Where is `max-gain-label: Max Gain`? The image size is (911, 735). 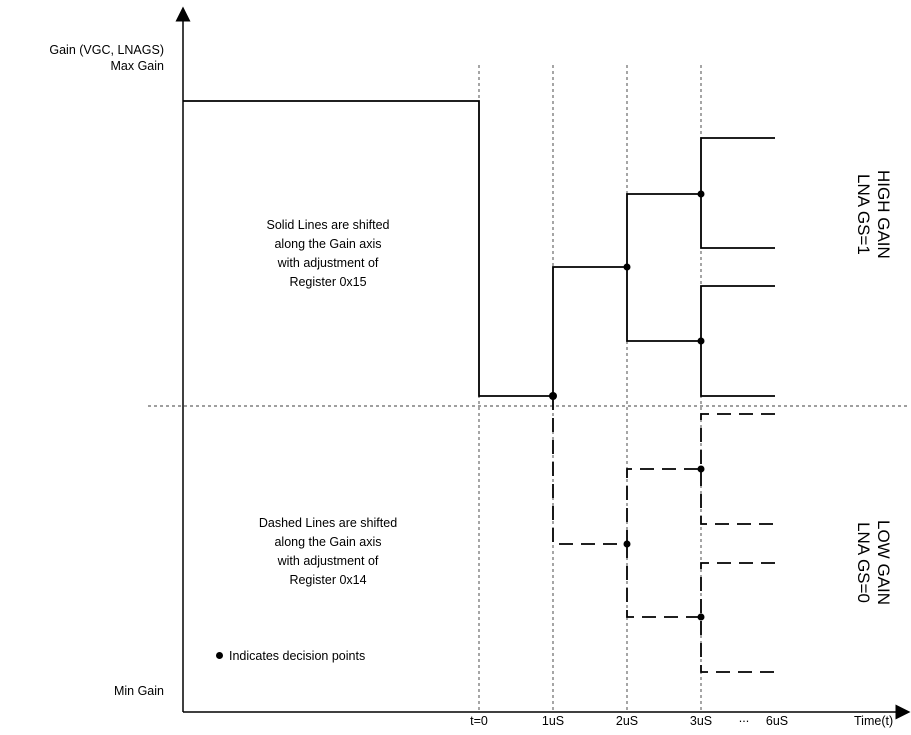 max-gain-label: Max Gain is located at coordinates (137, 66).